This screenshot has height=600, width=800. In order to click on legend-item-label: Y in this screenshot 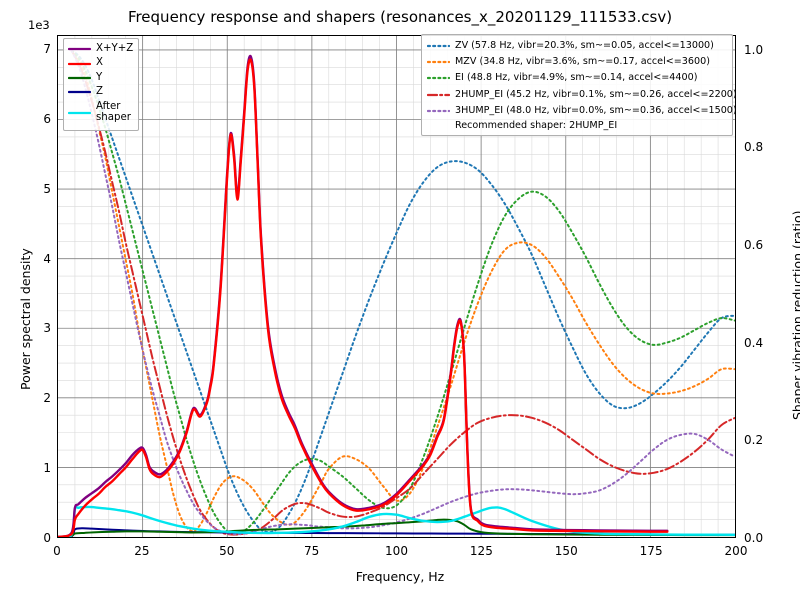, I will do `click(99, 77)`.